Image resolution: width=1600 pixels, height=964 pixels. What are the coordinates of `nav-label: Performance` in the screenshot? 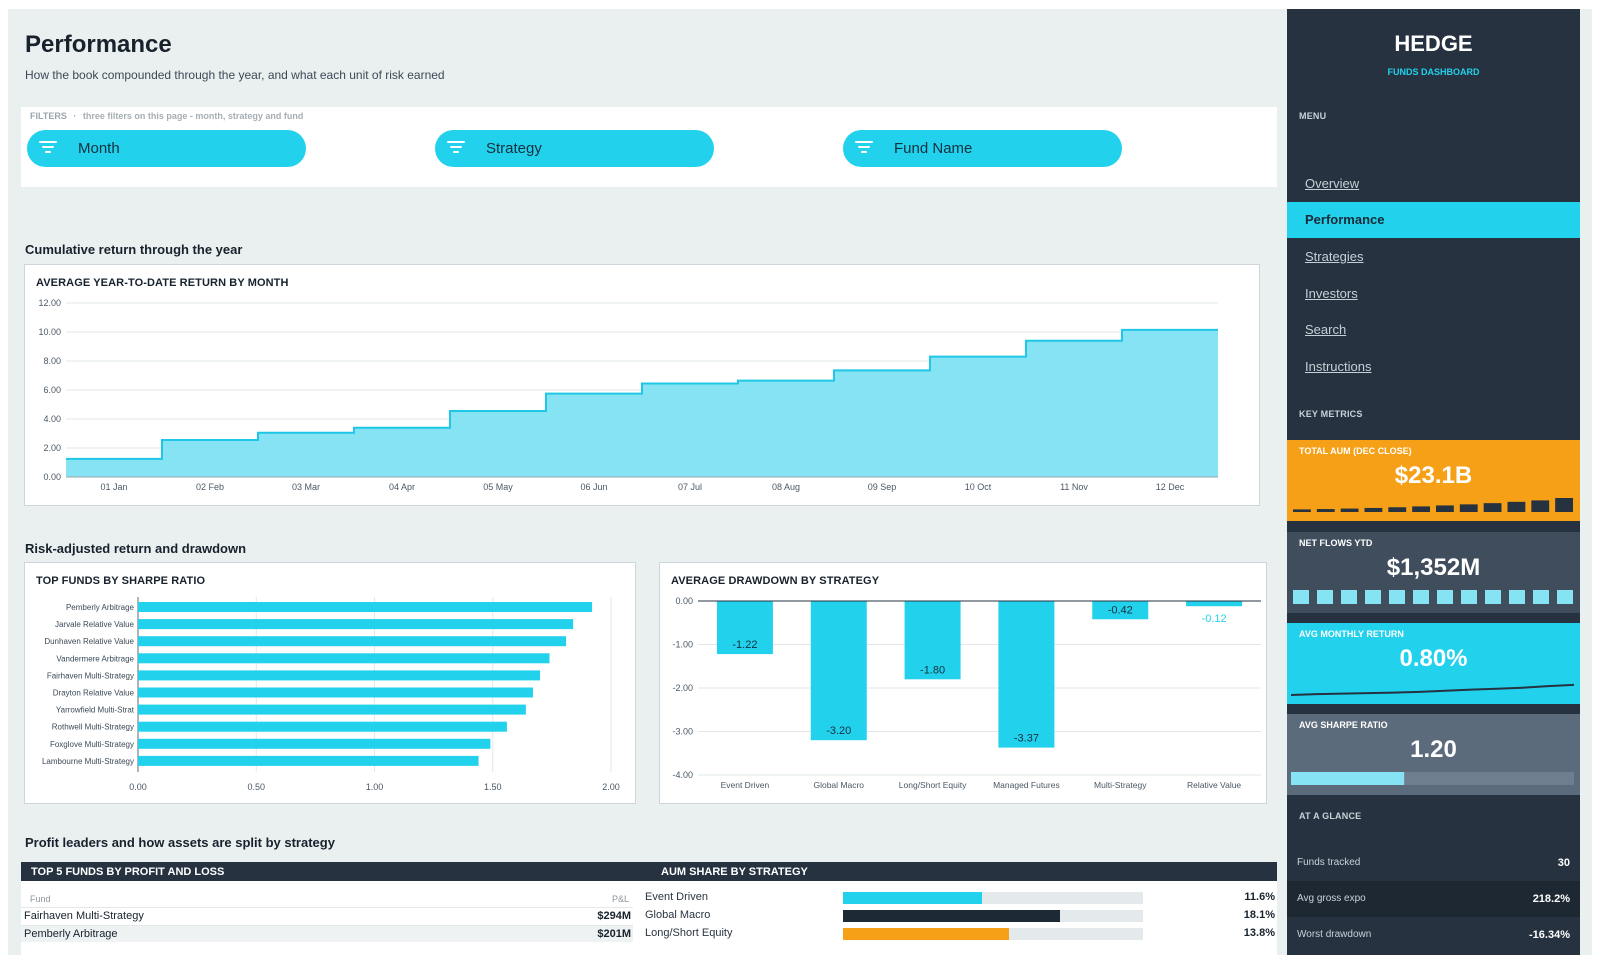 It's located at (1345, 219).